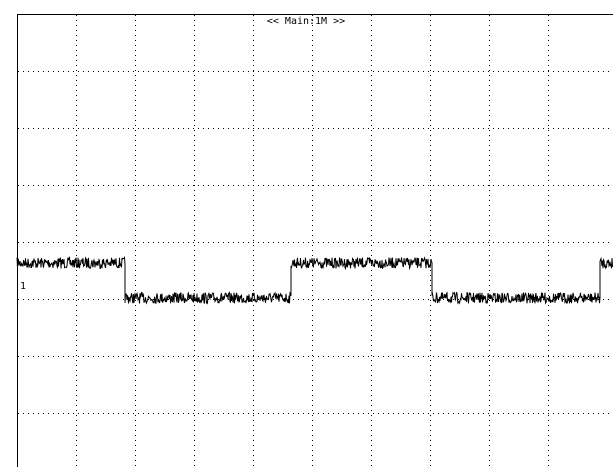 This screenshot has width=613, height=467. Describe the element at coordinates (23, 286) in the screenshot. I see `channel-marker: 1` at that location.